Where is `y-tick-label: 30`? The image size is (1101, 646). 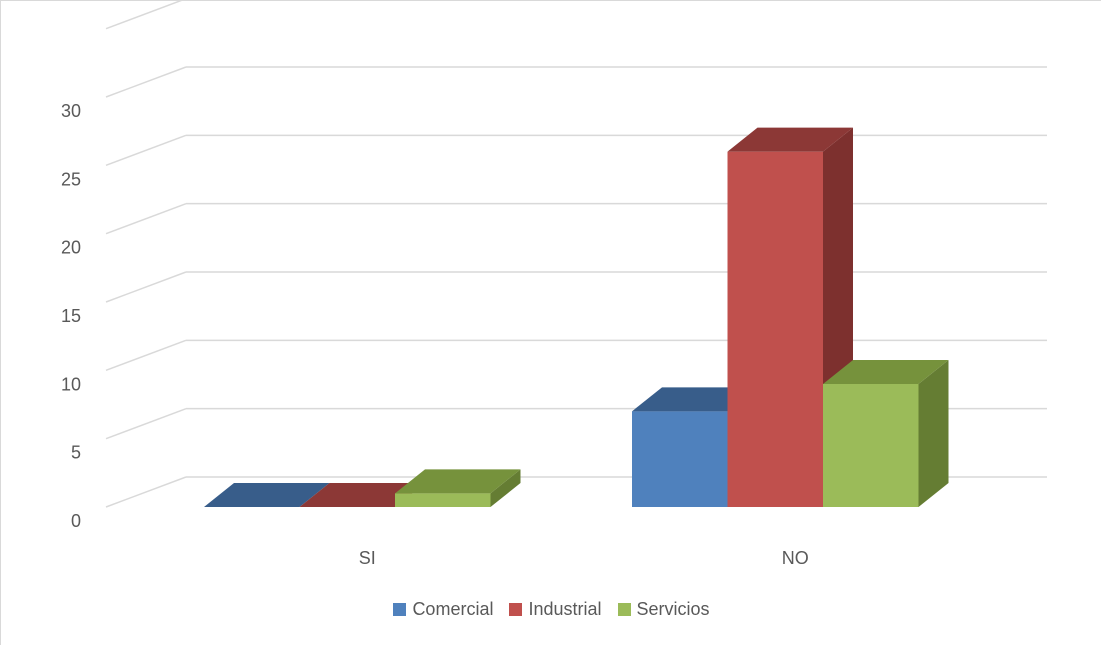
y-tick-label: 30 is located at coordinates (71, 111).